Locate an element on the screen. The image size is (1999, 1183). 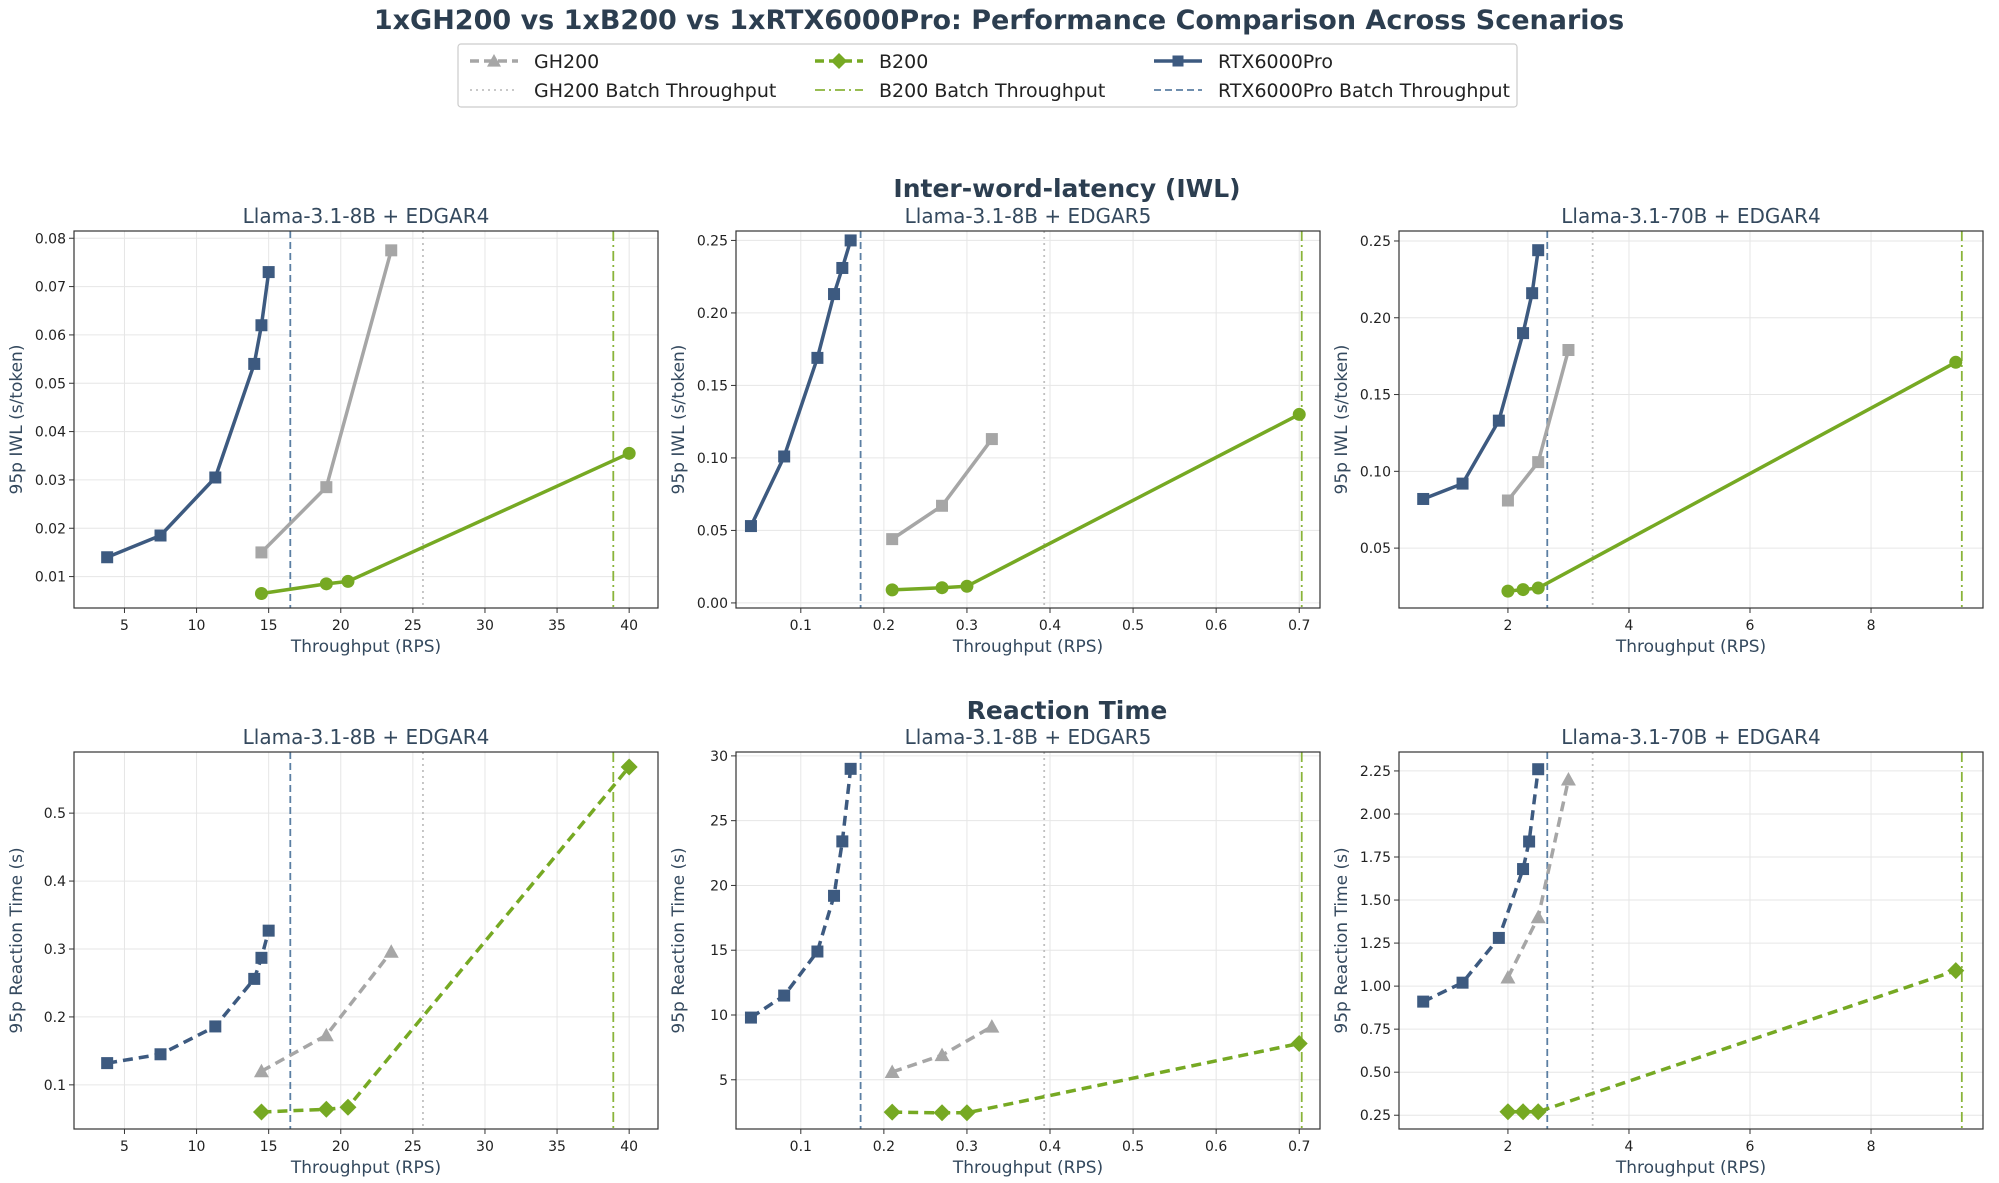
y-tick-label: 30 is located at coordinates (719, 757).